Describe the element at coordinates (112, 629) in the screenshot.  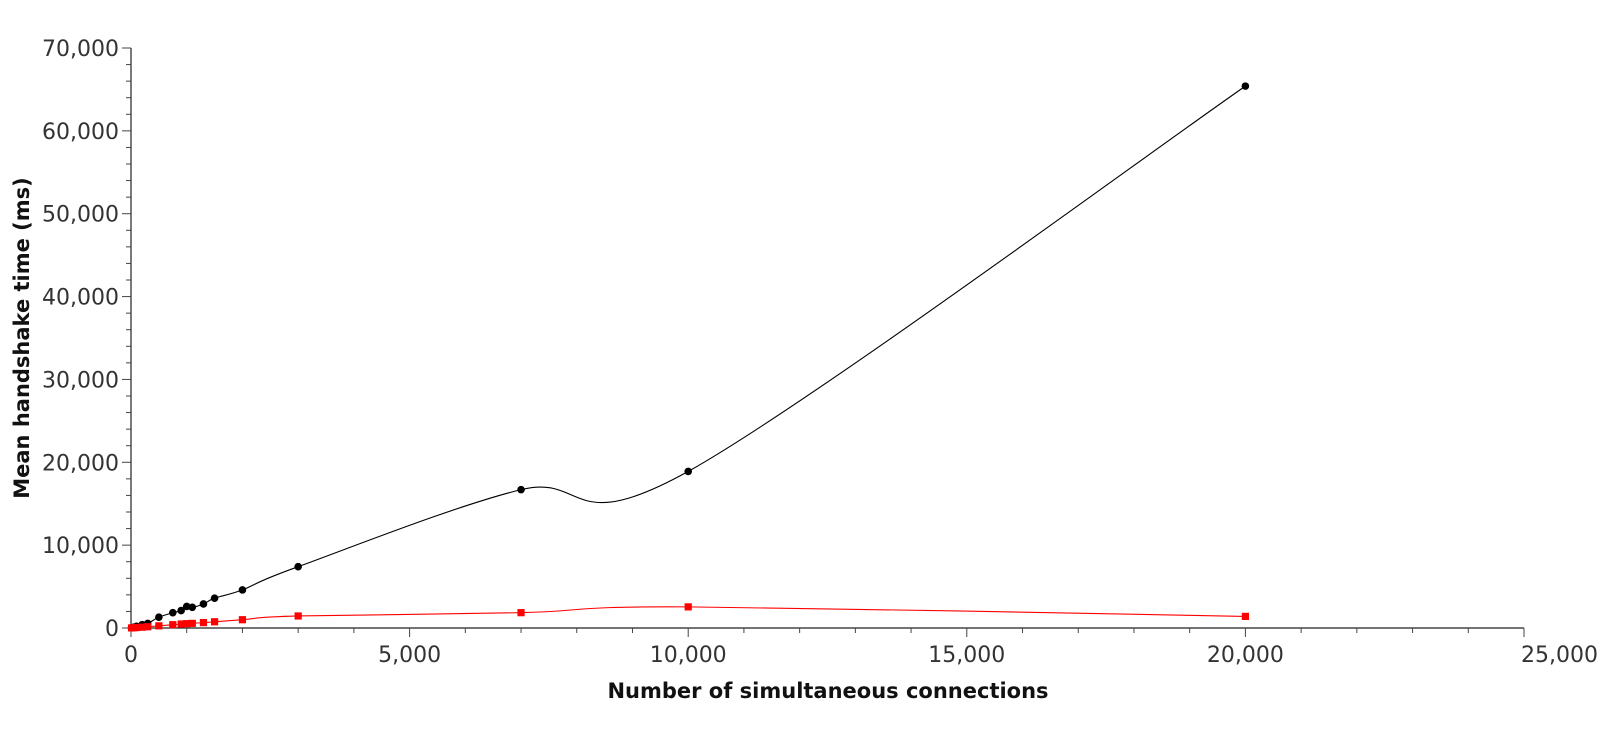
I see `y-tick-label: 0` at that location.